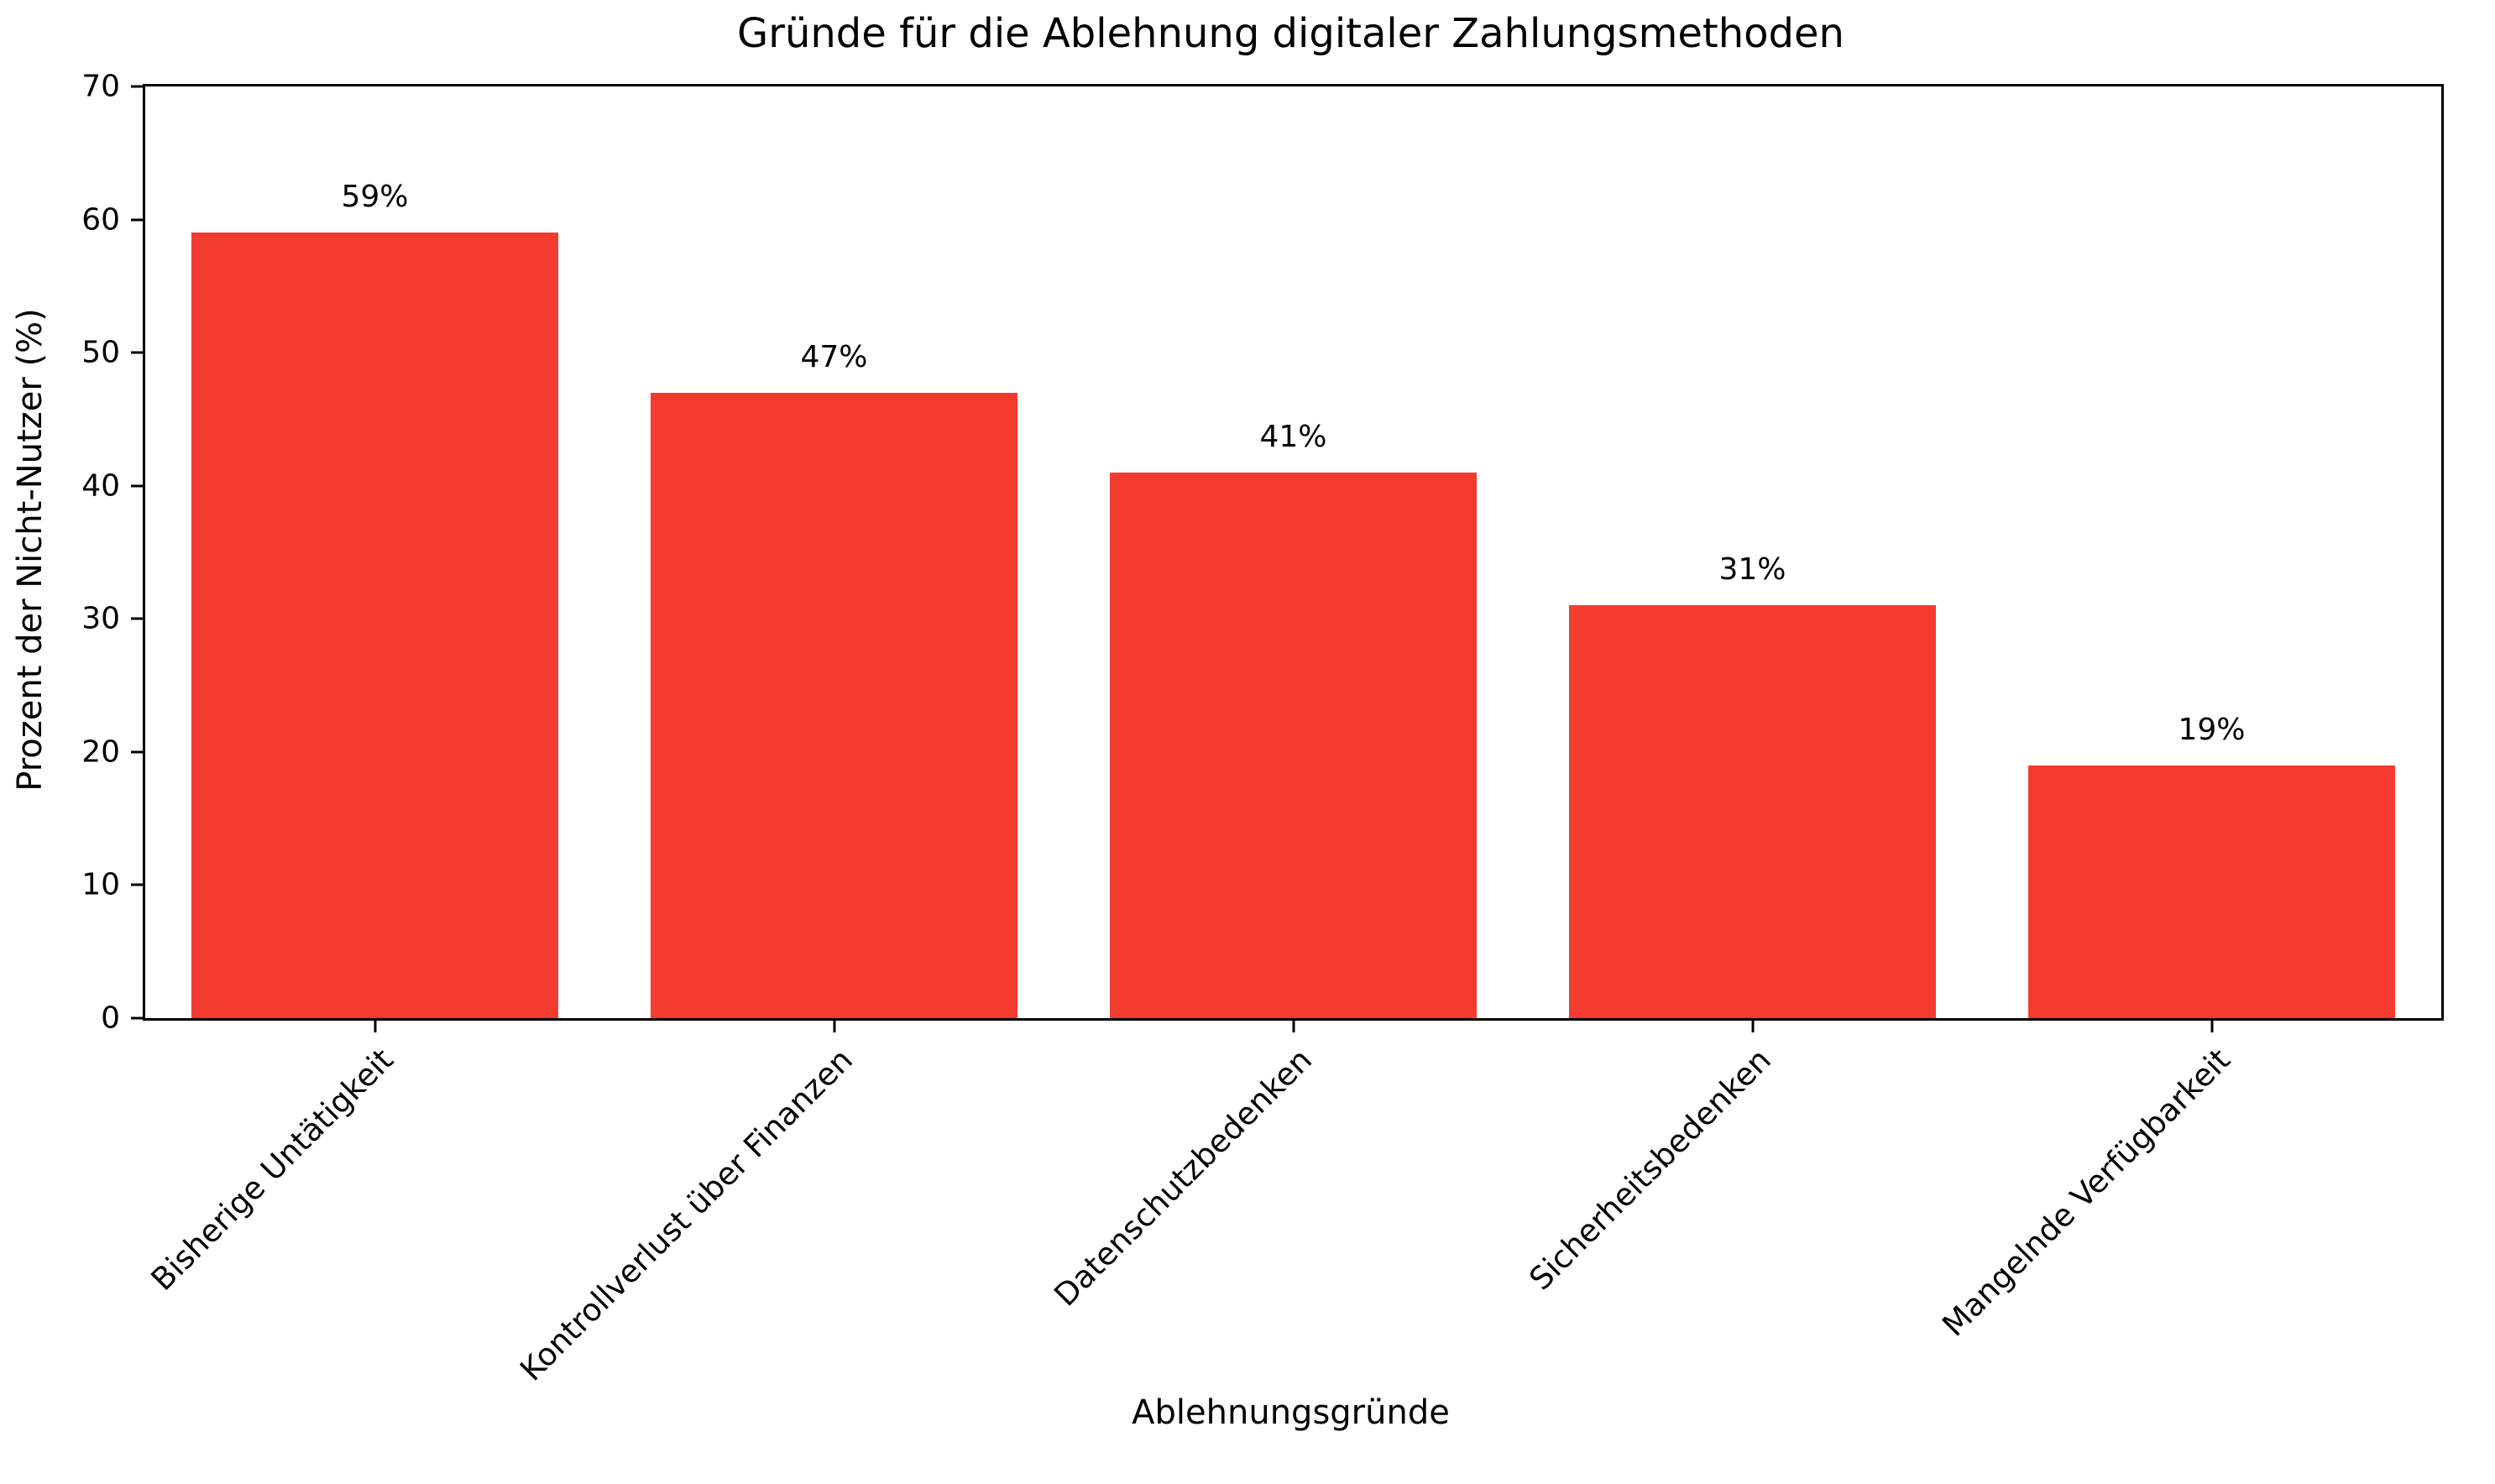 This screenshot has height=1484, width=2495. Describe the element at coordinates (272, 1170) in the screenshot. I see `x-category-label: Bisherige Untätigkeit` at that location.